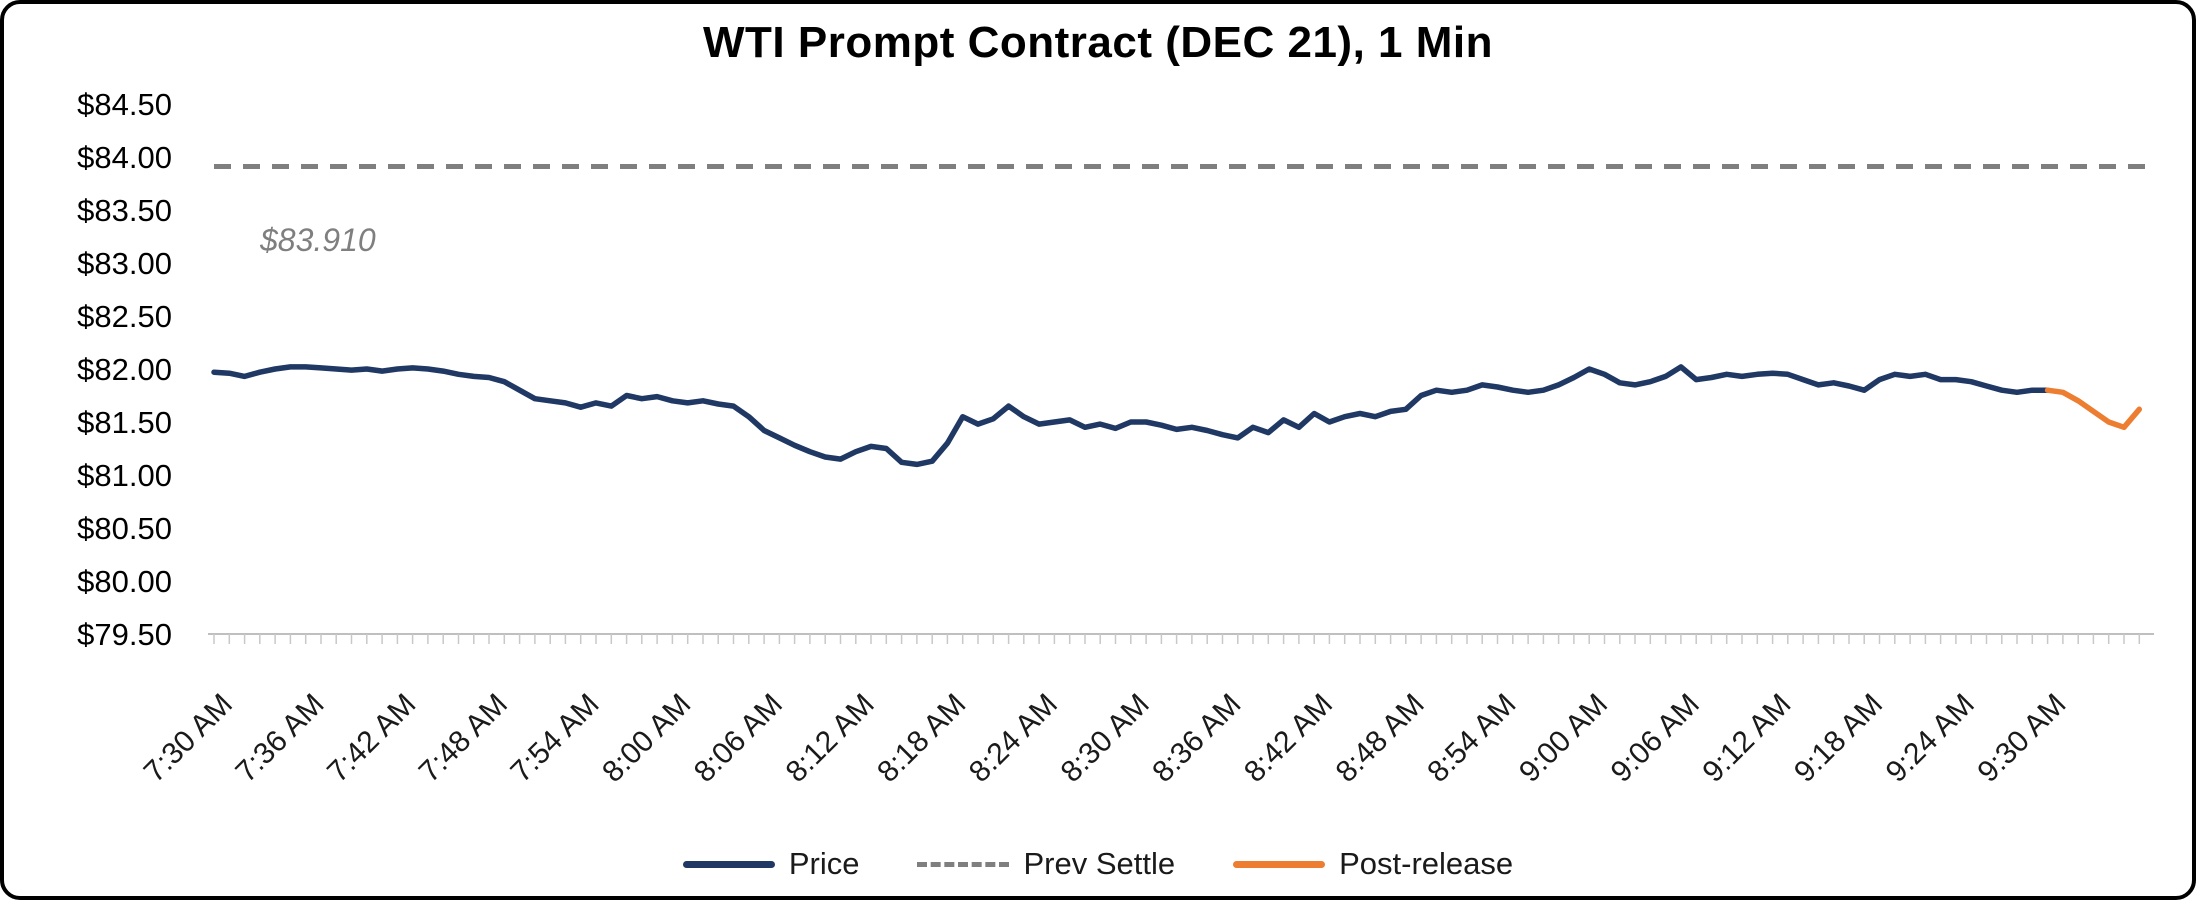 The height and width of the screenshot is (900, 2196). I want to click on x-axis-label: 8:12 AM, so click(830, 738).